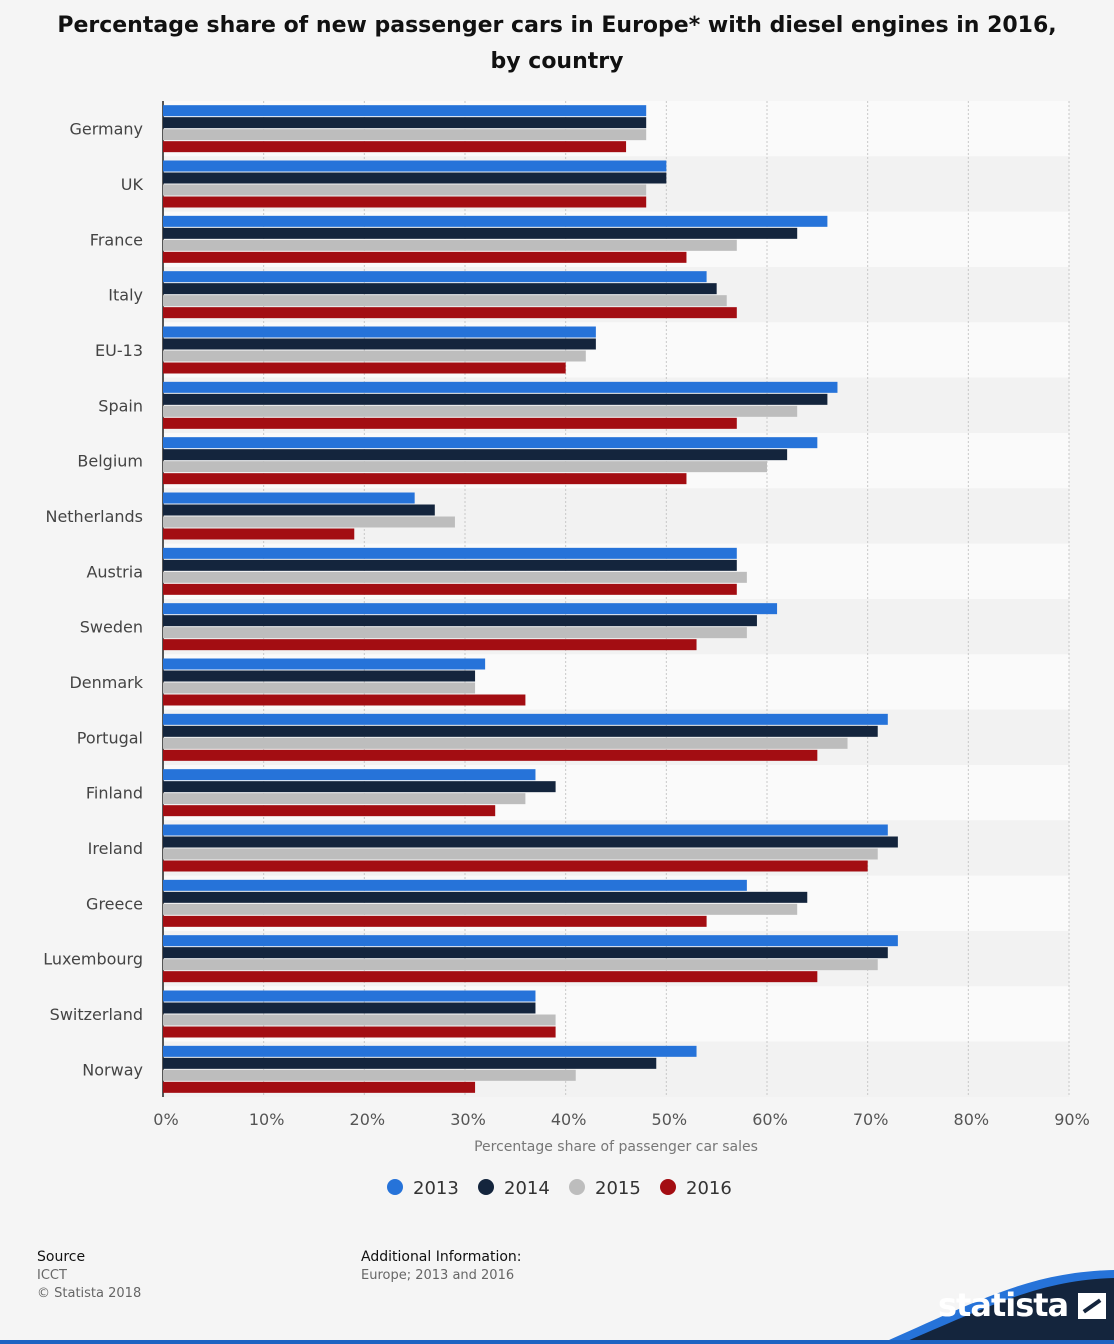 This screenshot has width=1114, height=1344. Describe the element at coordinates (460, 621) in the screenshot. I see `bar-sweden-2014` at that location.